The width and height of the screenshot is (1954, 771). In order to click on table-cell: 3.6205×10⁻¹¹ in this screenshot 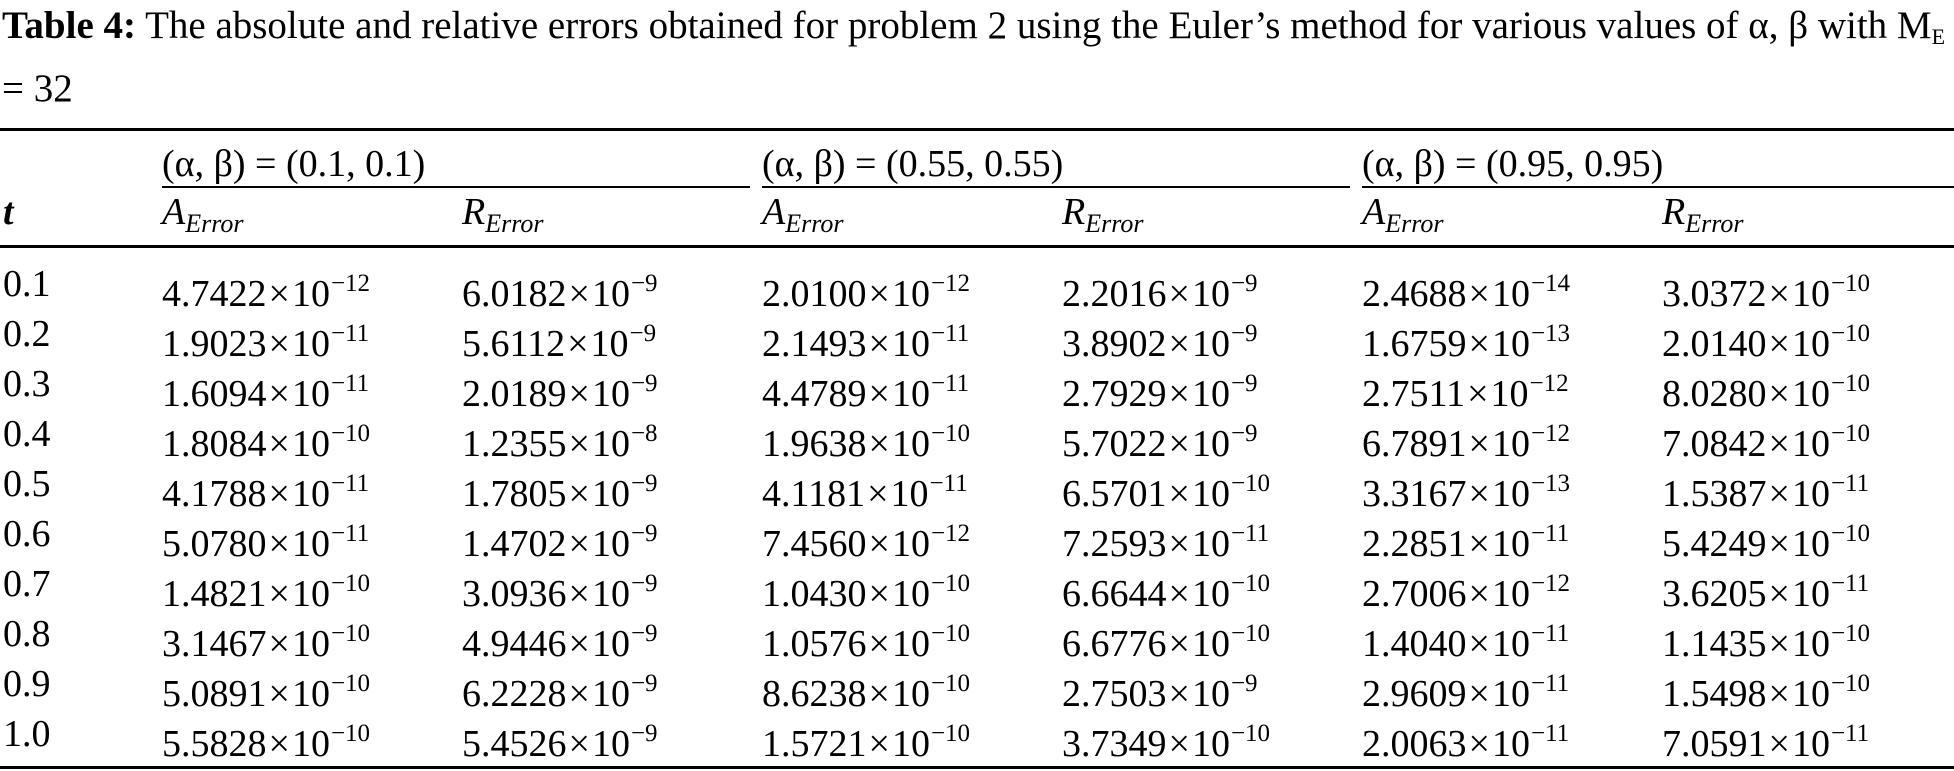, I will do `click(1765, 589)`.